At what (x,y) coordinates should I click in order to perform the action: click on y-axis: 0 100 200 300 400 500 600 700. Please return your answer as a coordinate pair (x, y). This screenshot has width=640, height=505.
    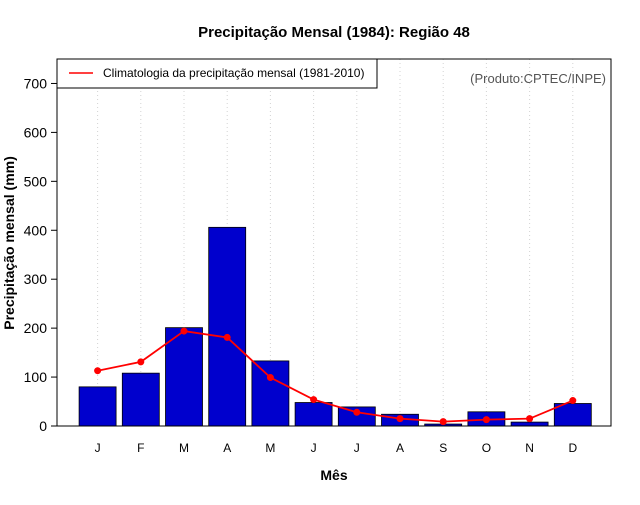
    Looking at the image, I should click on (41, 254).